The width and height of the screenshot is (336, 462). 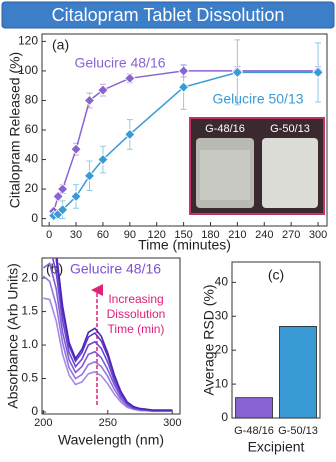 I want to click on x-axis-label: Time (minutes), so click(x=184, y=245).